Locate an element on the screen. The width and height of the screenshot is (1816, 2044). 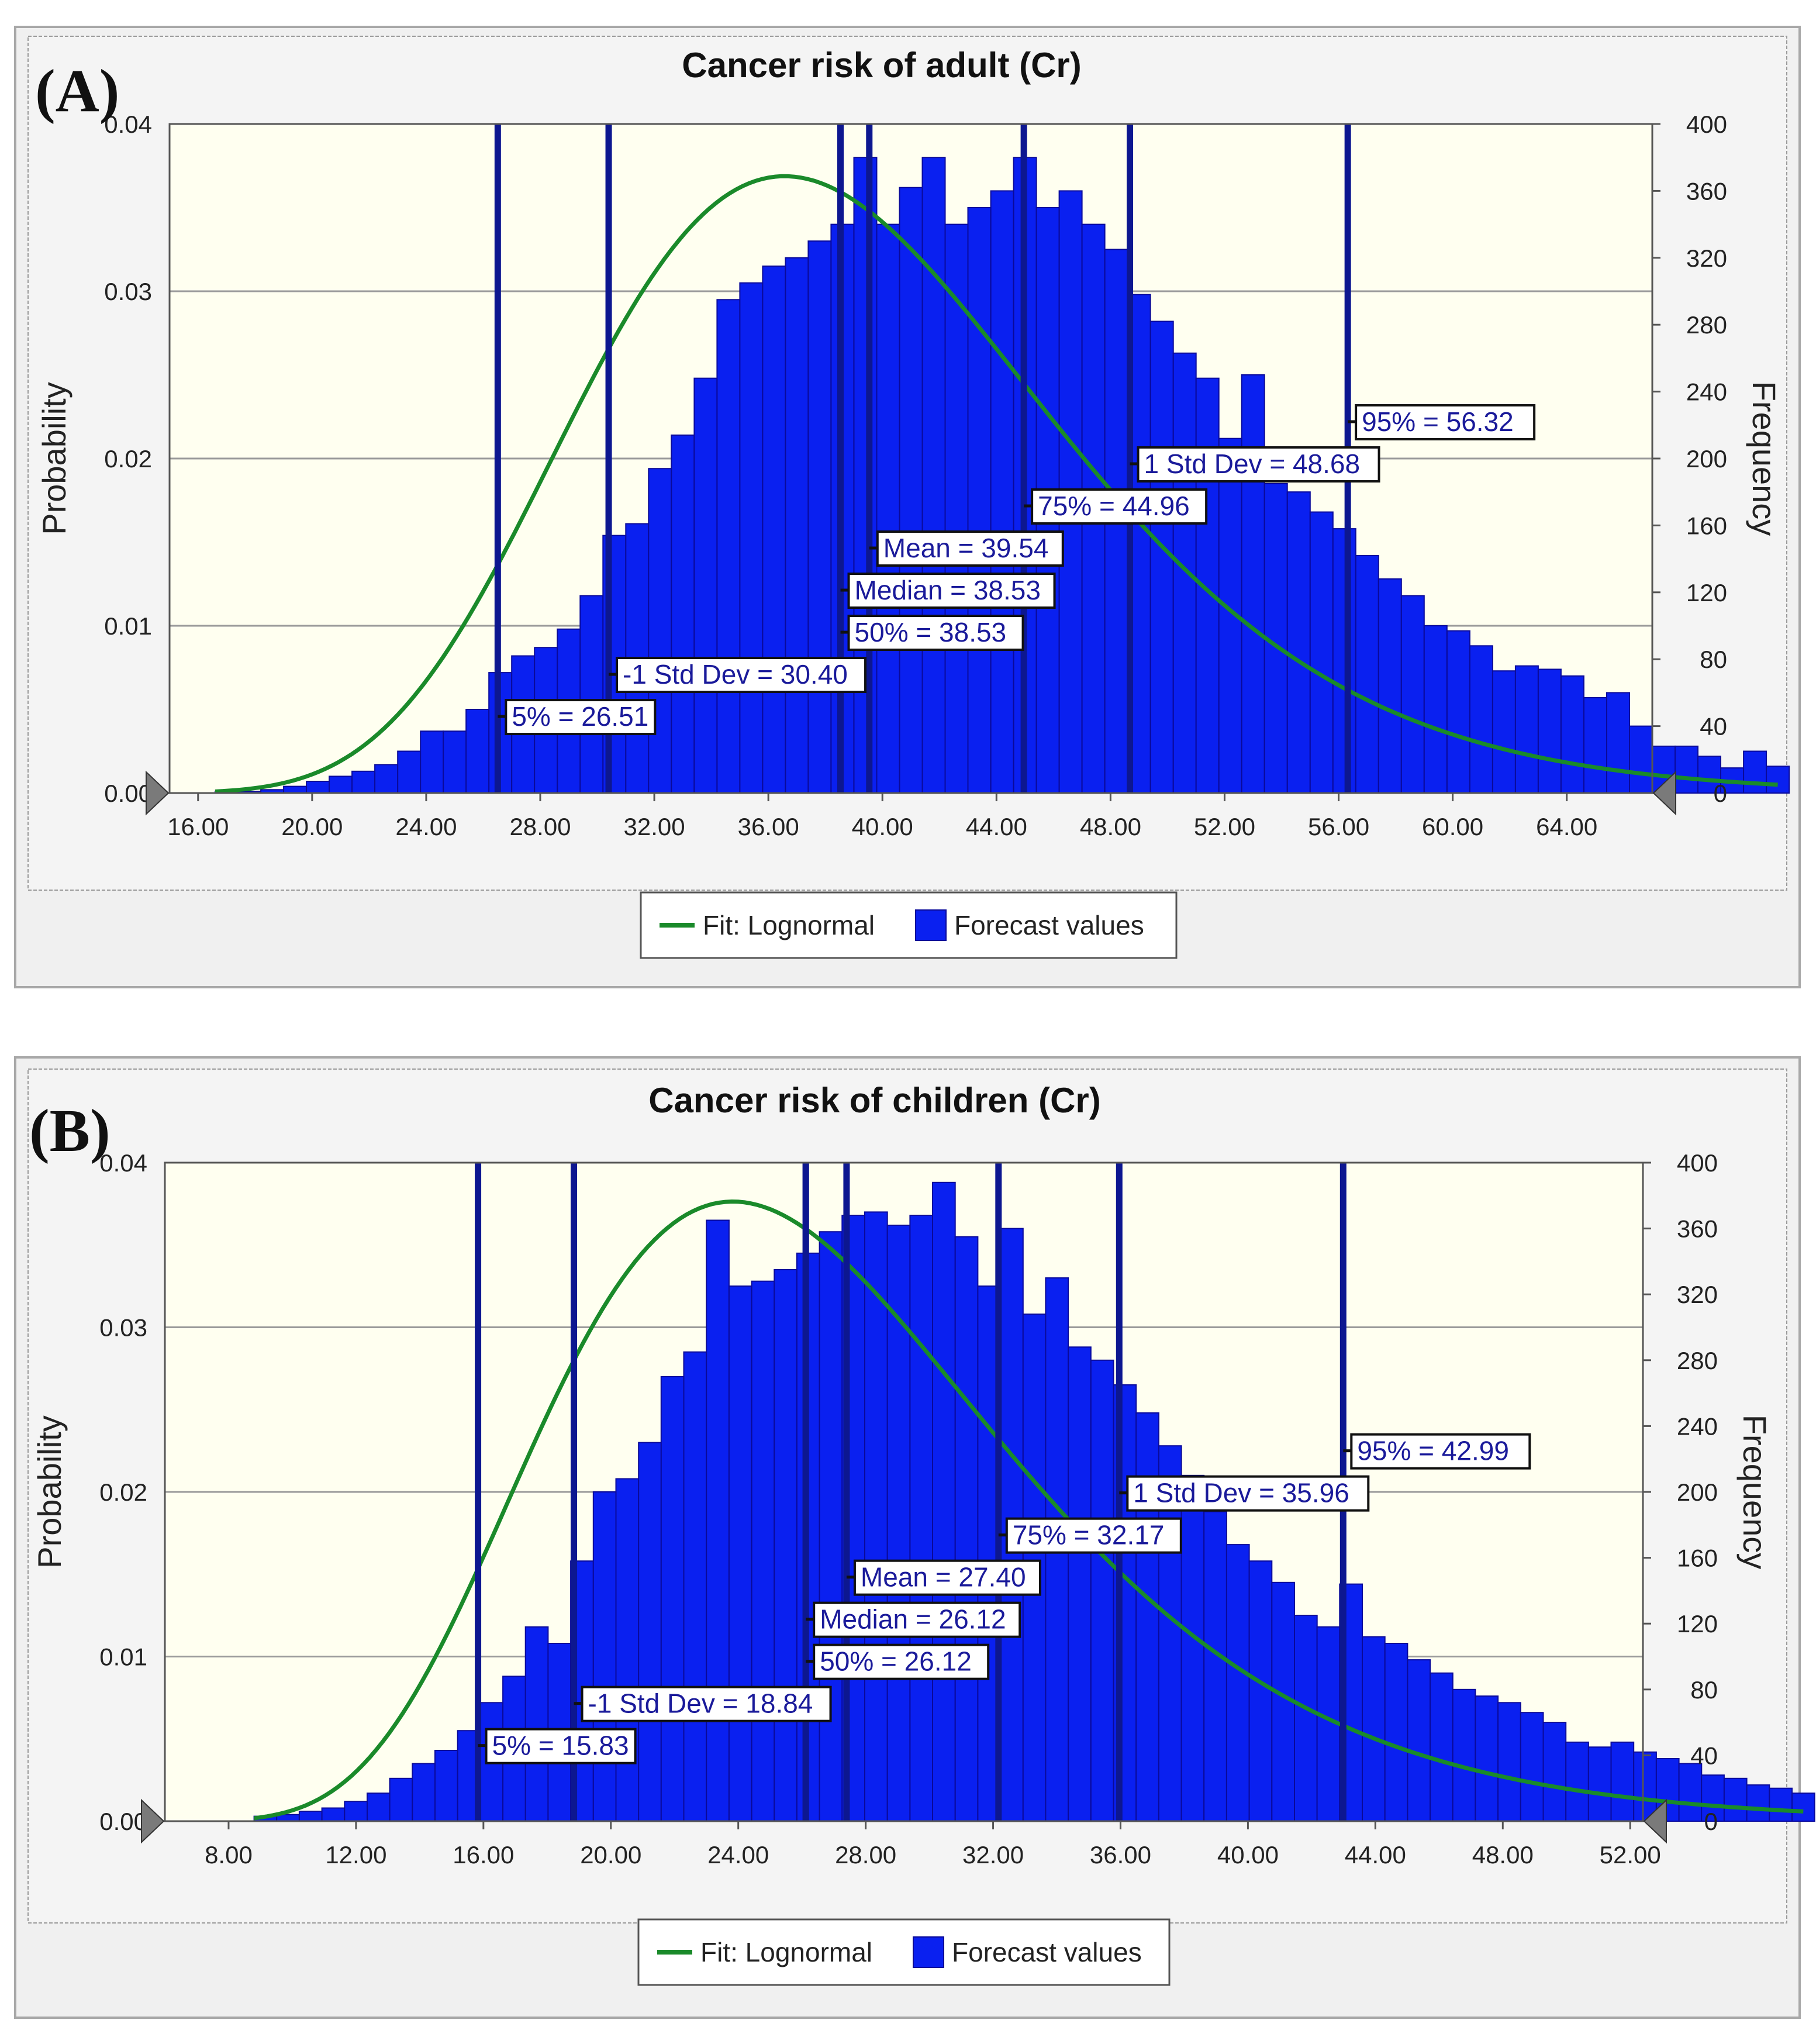
x-tick-label: 24.00 is located at coordinates (738, 1855).